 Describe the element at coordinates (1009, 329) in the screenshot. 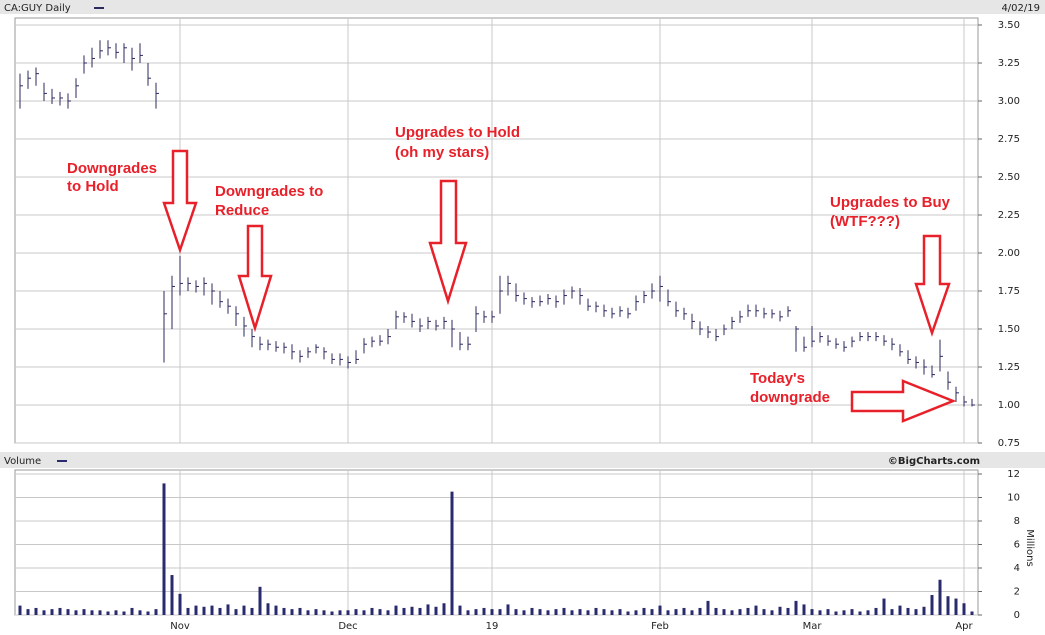

I see `y-tick-label: 1.50` at that location.